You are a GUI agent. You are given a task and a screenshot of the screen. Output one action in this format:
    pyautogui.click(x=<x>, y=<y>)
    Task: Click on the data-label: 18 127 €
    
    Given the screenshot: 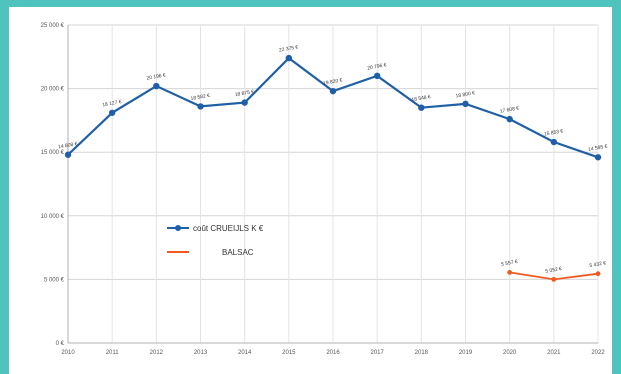 What is the action you would take?
    pyautogui.click(x=112, y=103)
    